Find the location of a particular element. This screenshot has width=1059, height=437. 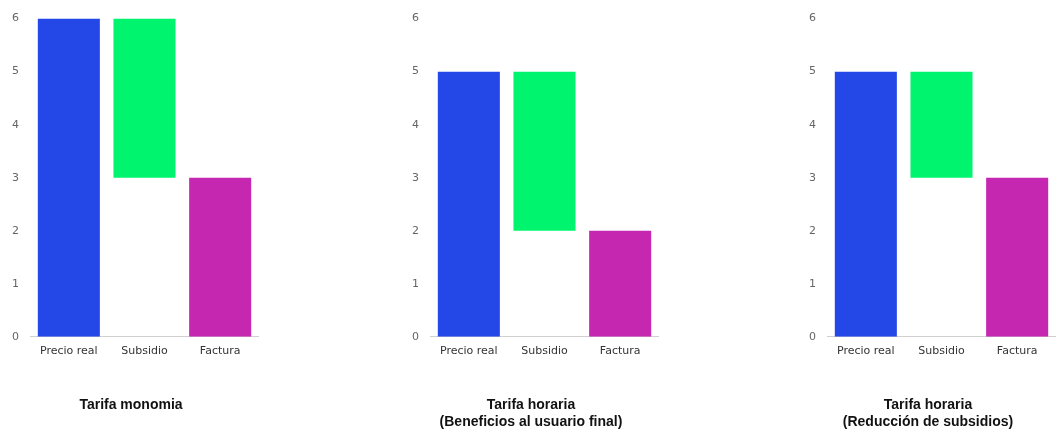

text: Tarifa horaria (Beneficios al usuario final) is located at coordinates (531, 413).